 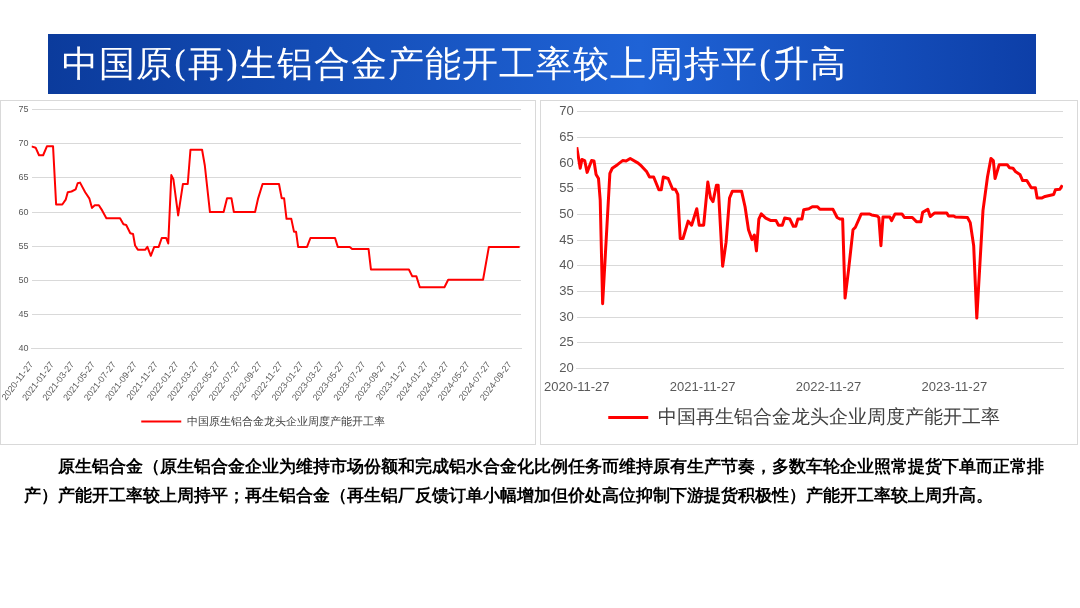 What do you see at coordinates (566, 290) in the screenshot?
I see `y-tick-label: 35` at bounding box center [566, 290].